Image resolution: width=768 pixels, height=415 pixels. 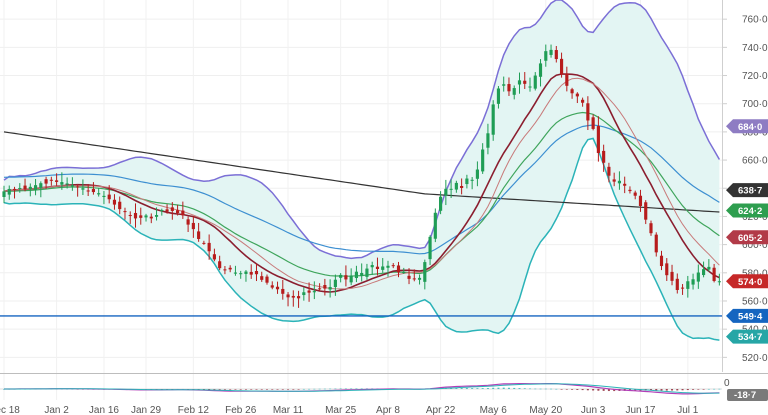 I want to click on x-tick-label: Jan 16, so click(x=104, y=410).